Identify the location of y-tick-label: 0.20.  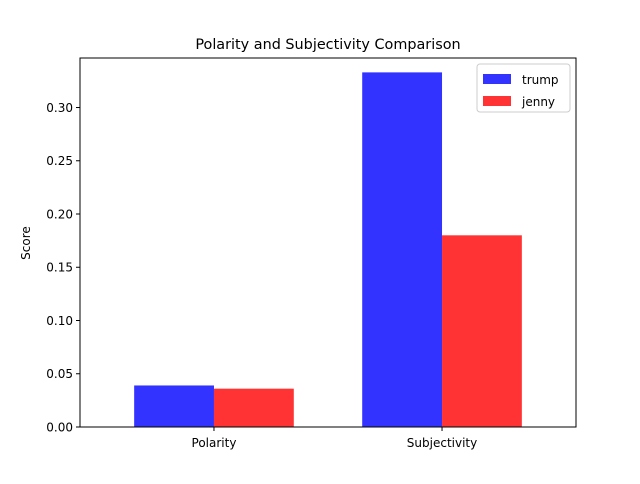
(59, 214).